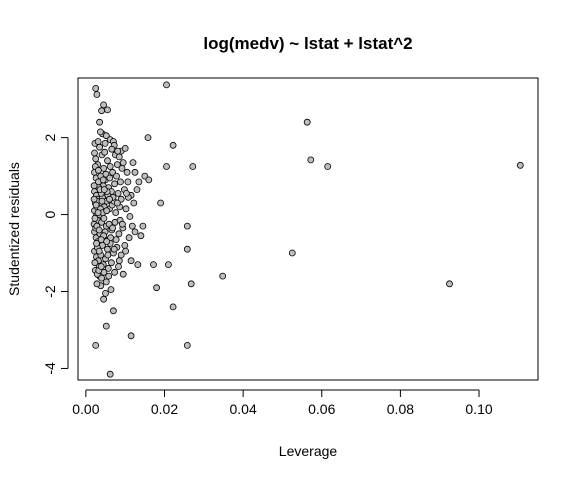  I want to click on x-tick-label: 0.08, so click(400, 409).